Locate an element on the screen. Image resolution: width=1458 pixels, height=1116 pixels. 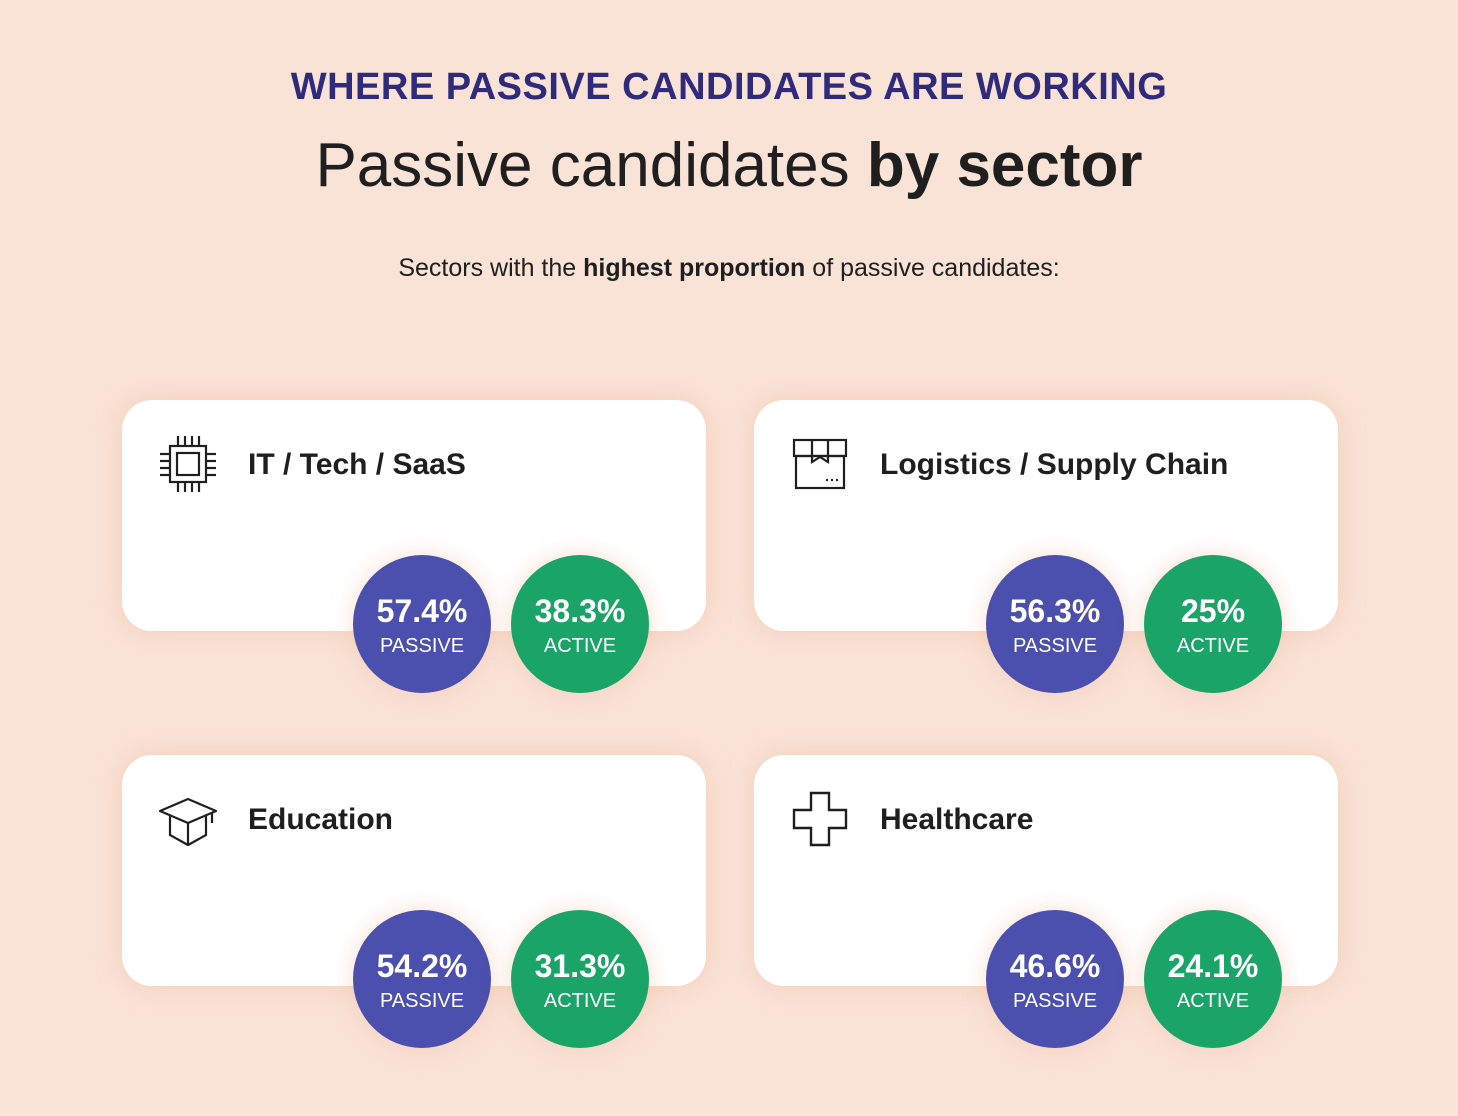
active-percent-value: 38.3% is located at coordinates (580, 611).